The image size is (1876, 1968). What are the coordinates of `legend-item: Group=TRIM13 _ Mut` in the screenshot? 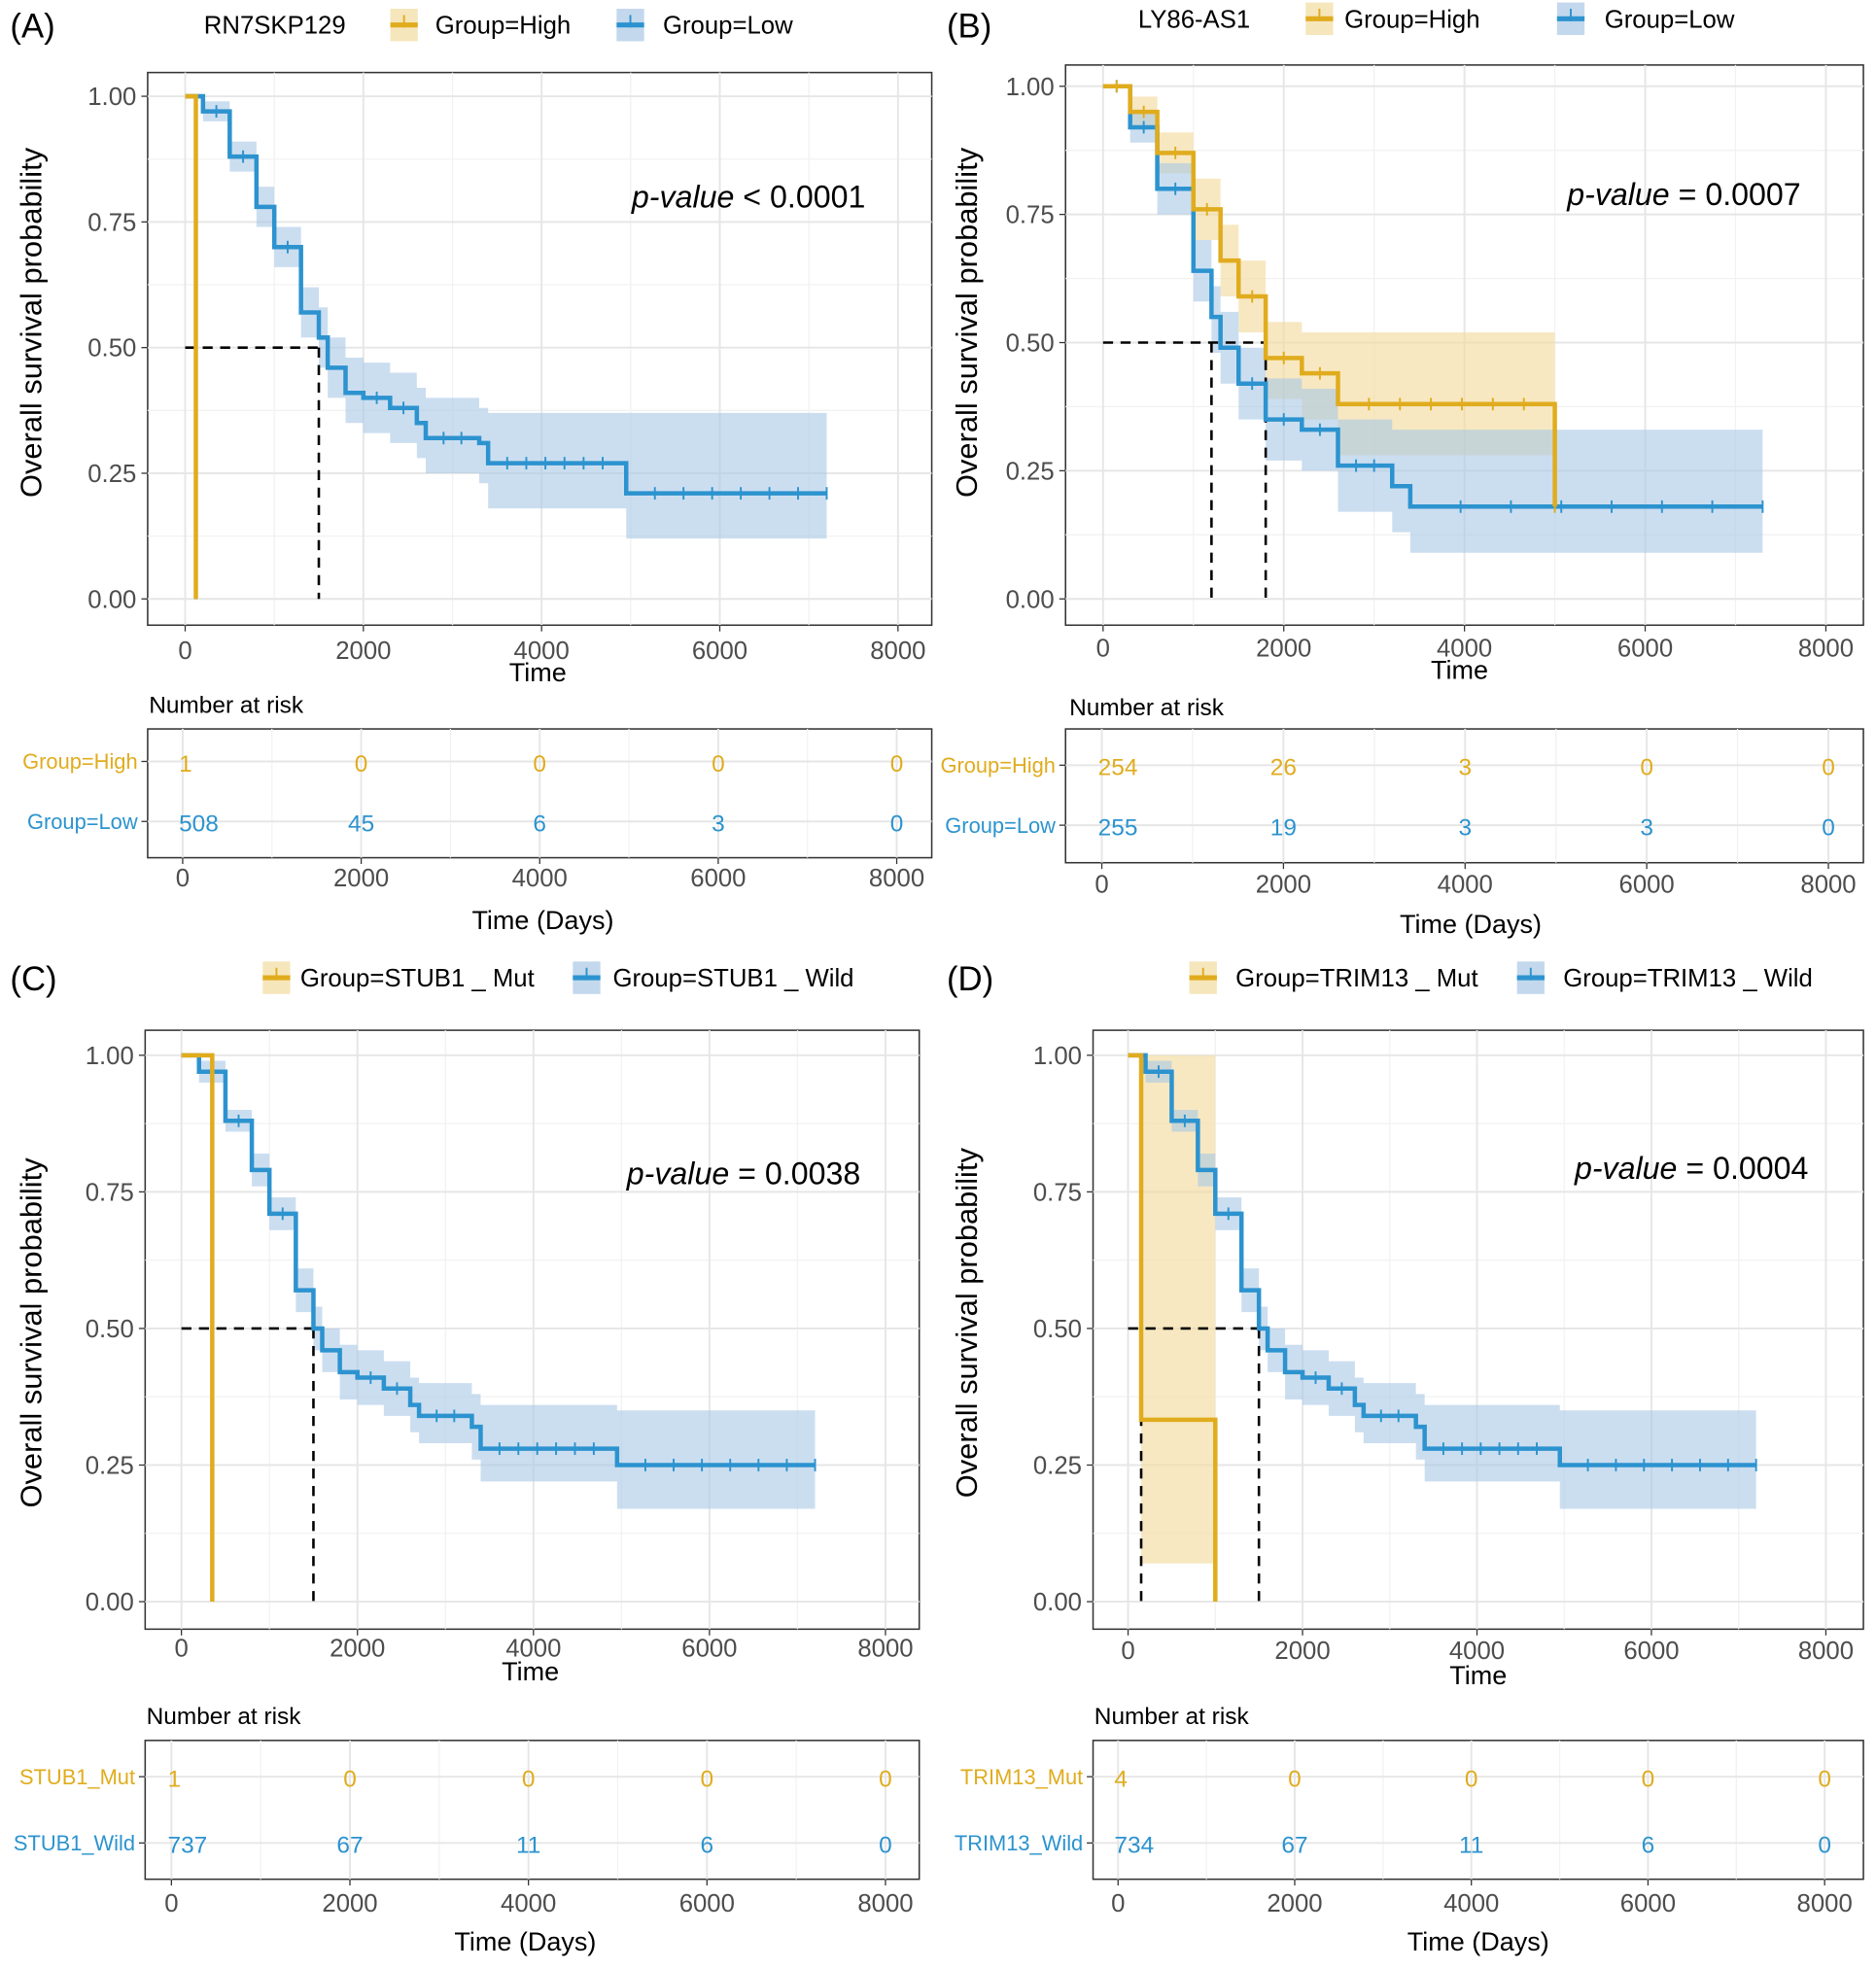 It's located at (1333, 978).